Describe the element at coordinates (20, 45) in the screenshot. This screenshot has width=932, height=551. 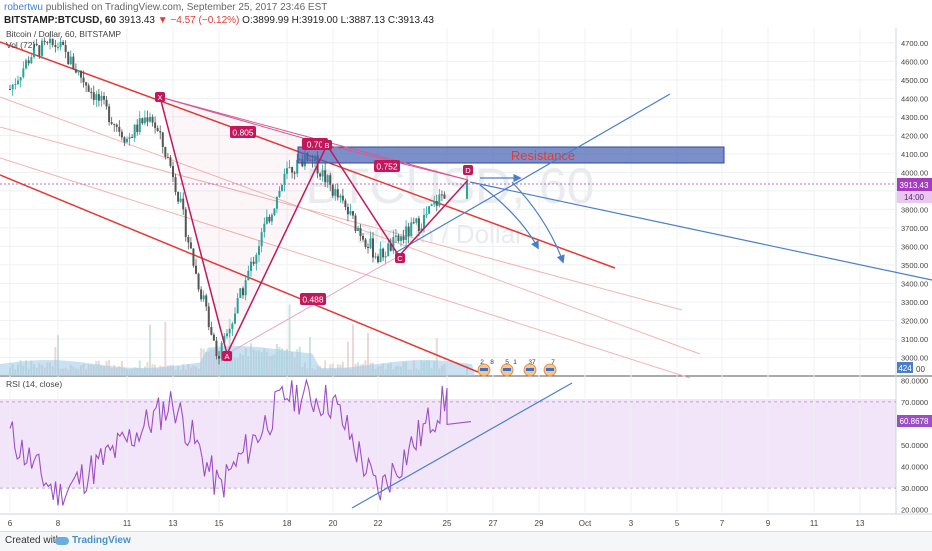
I see `volume-legend: Vol (72)` at that location.